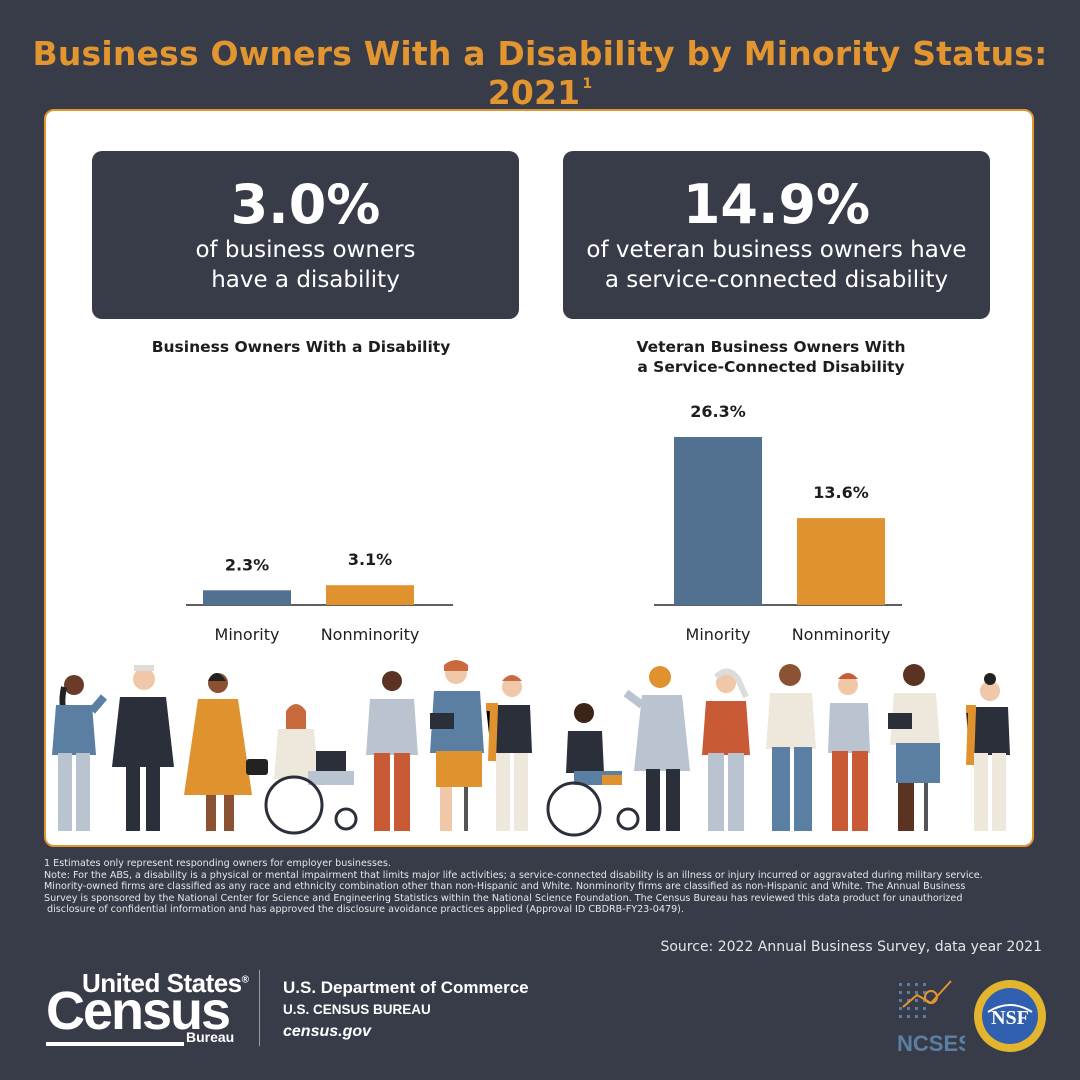 The image size is (1080, 1080). I want to click on bureau-name: U.S. CENSUS BUREAU, so click(357, 1009).